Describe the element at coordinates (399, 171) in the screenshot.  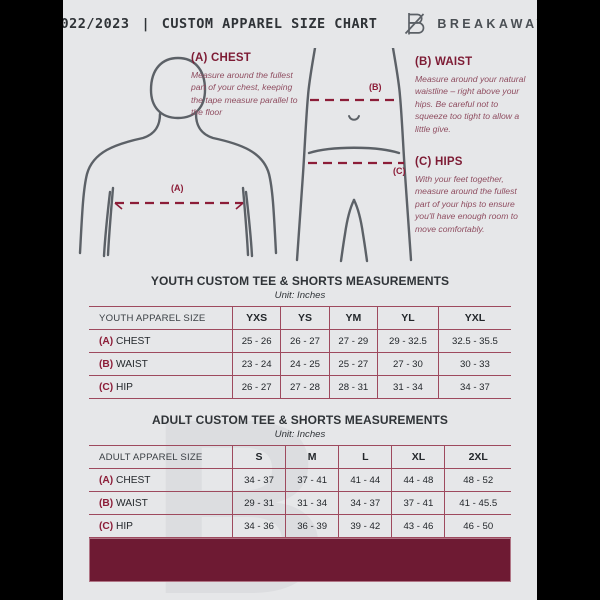
I see `hip-marker-label: (C)` at that location.